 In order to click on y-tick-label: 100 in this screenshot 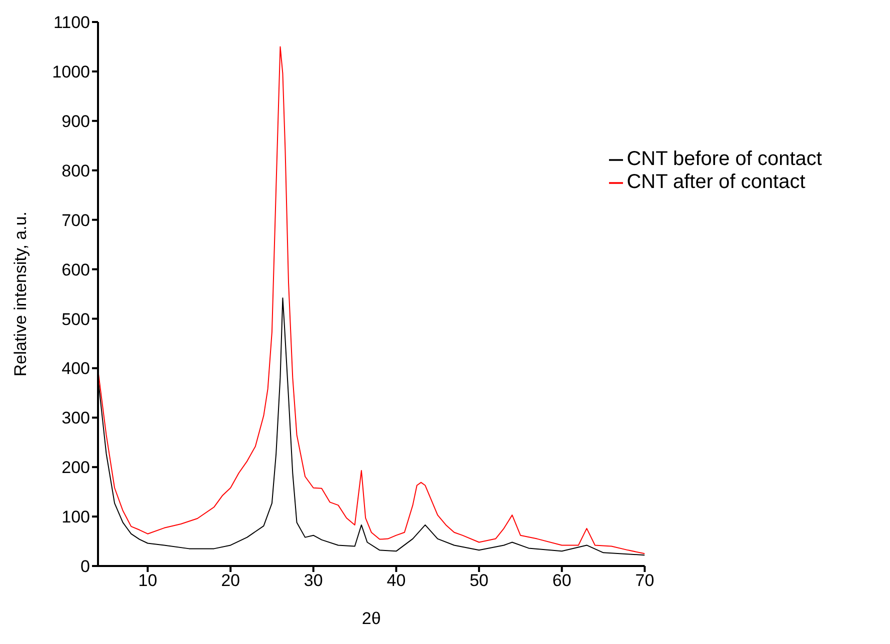, I will do `click(76, 517)`.